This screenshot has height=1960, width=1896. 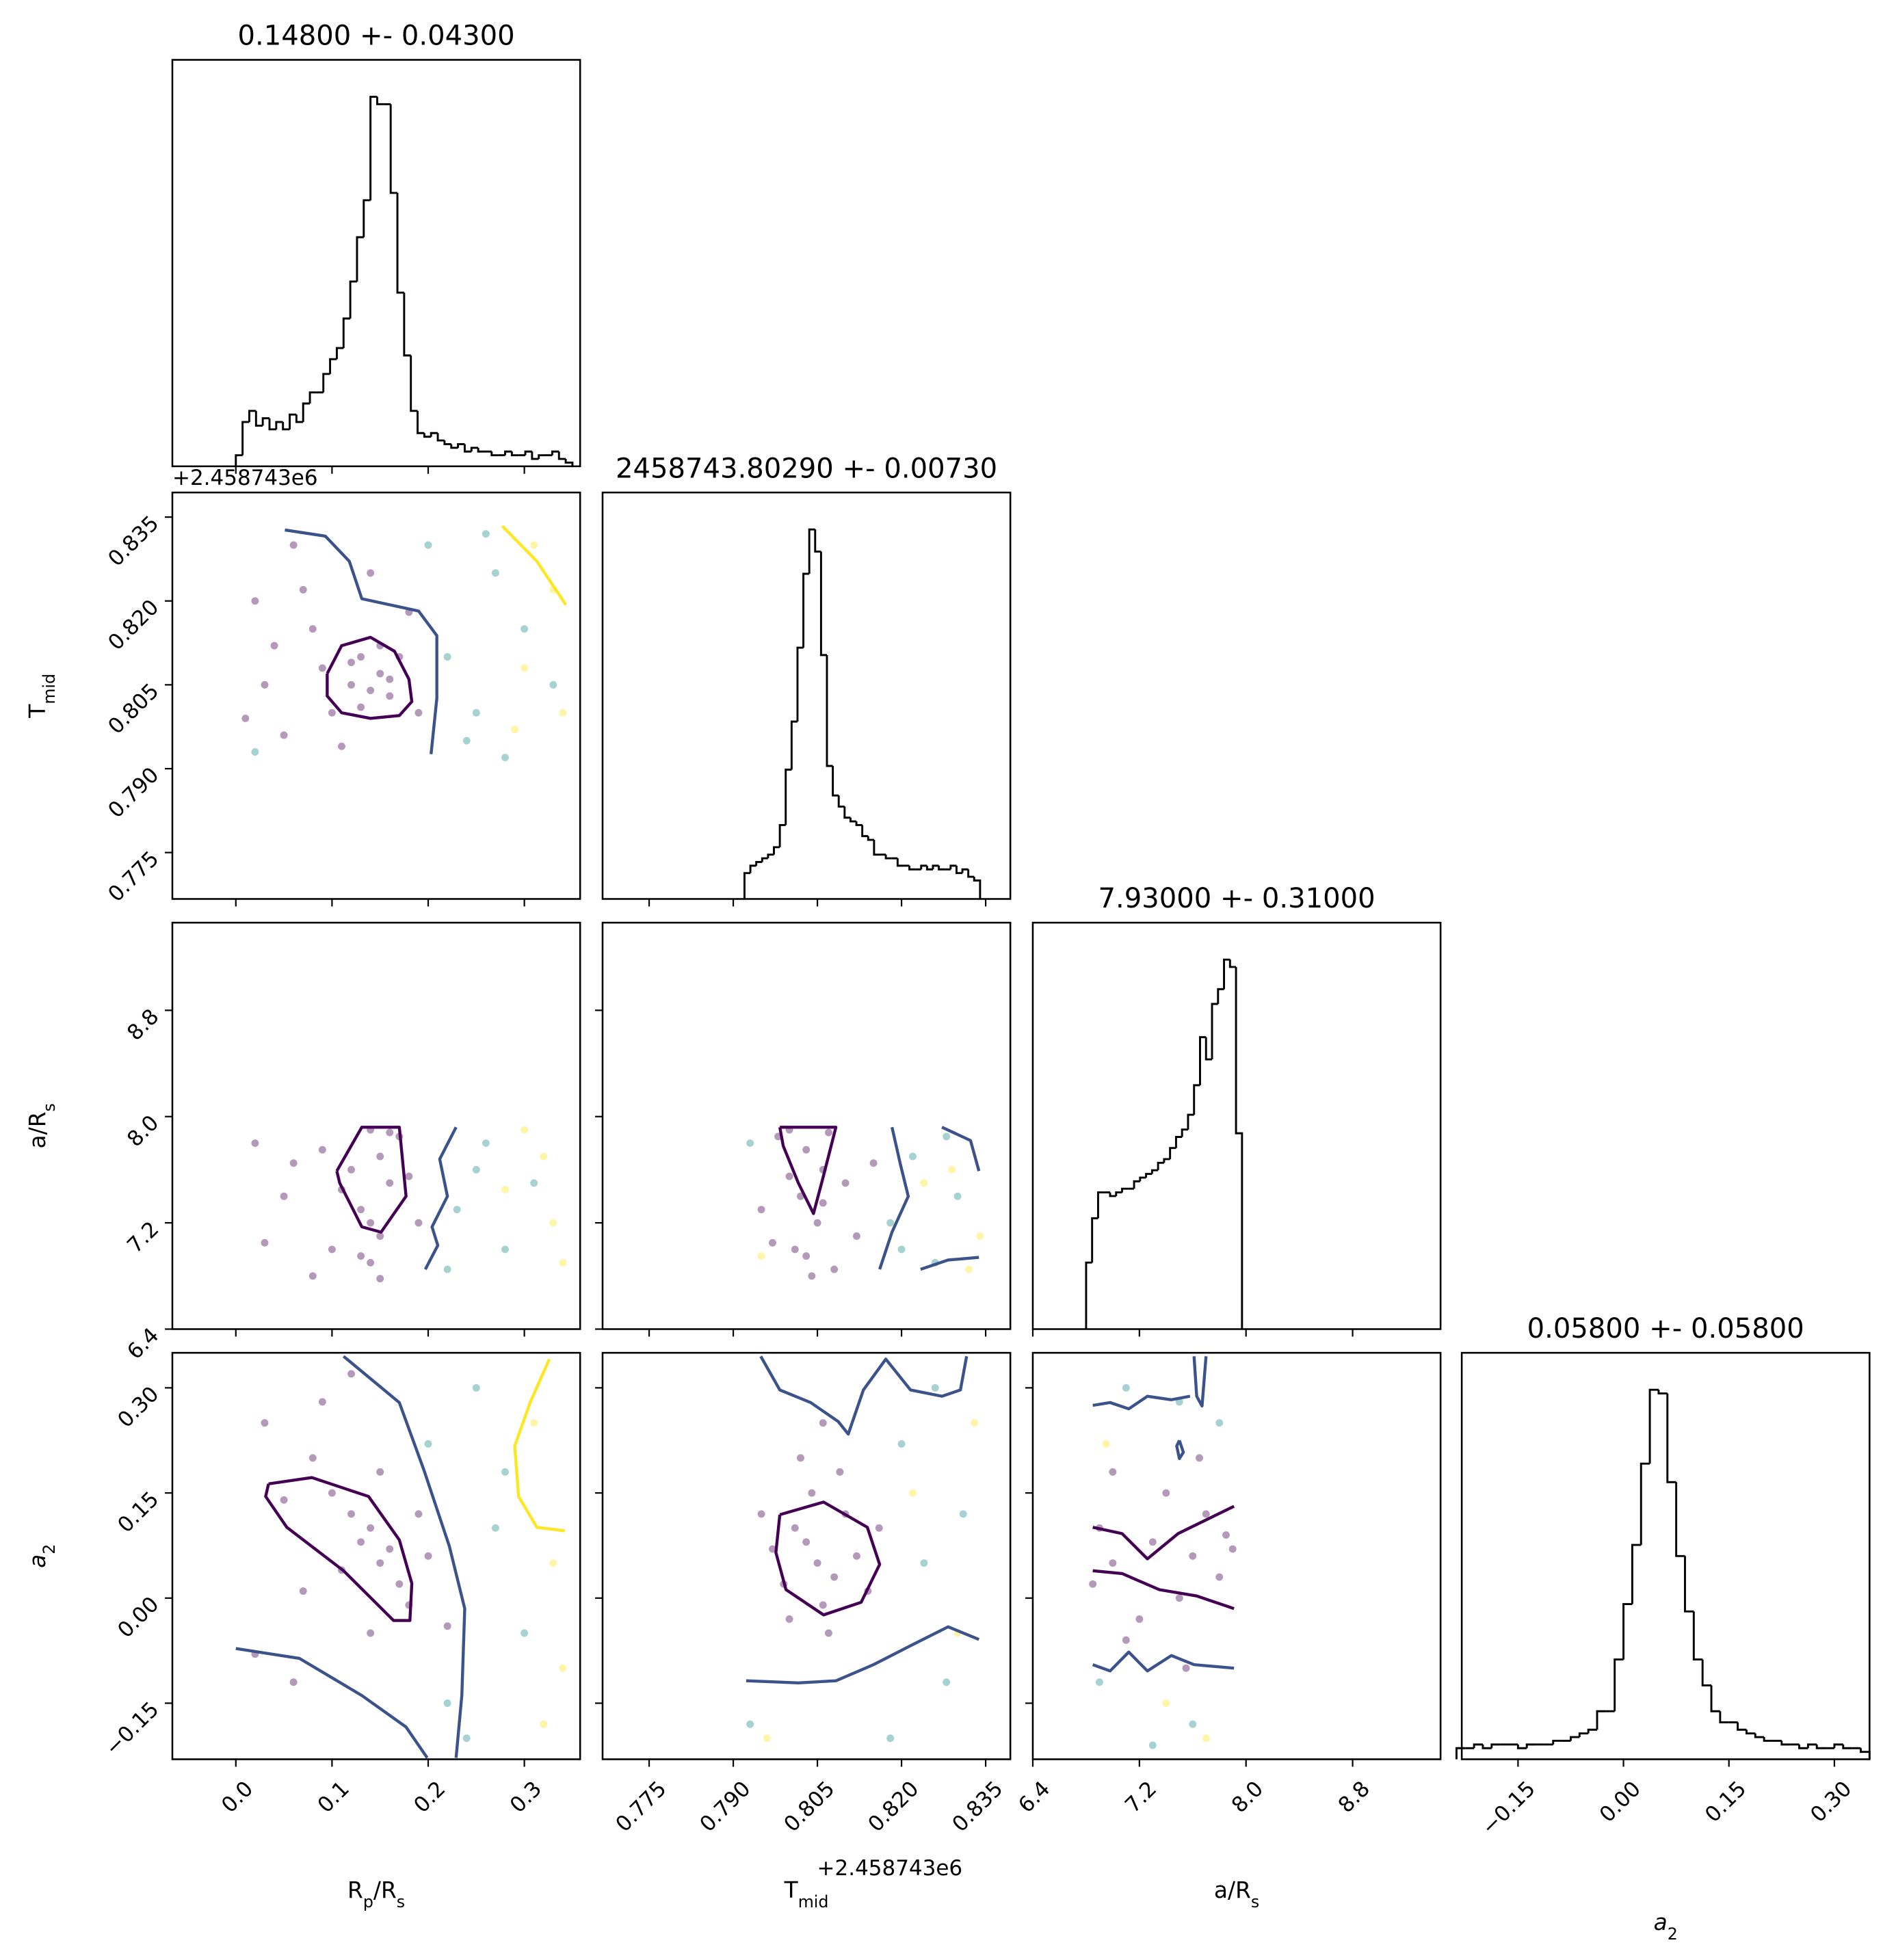 What do you see at coordinates (725, 1807) in the screenshot?
I see `x-tick-label: 0.790` at bounding box center [725, 1807].